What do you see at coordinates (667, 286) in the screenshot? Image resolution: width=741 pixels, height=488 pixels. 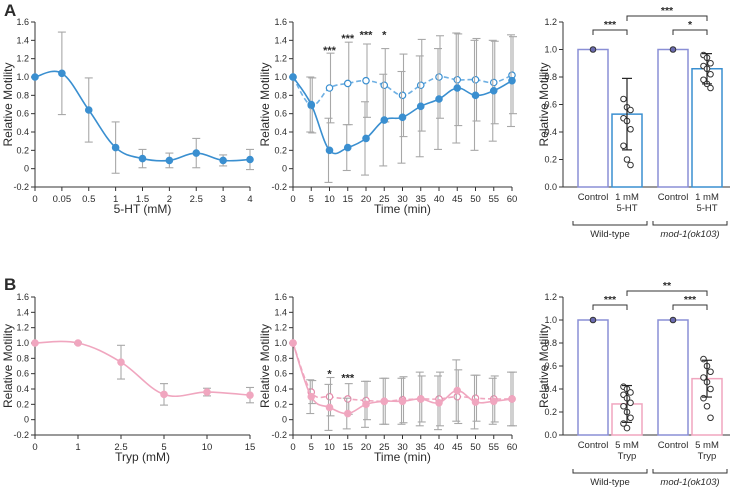 I see `B3-significance-label: **` at bounding box center [667, 286].